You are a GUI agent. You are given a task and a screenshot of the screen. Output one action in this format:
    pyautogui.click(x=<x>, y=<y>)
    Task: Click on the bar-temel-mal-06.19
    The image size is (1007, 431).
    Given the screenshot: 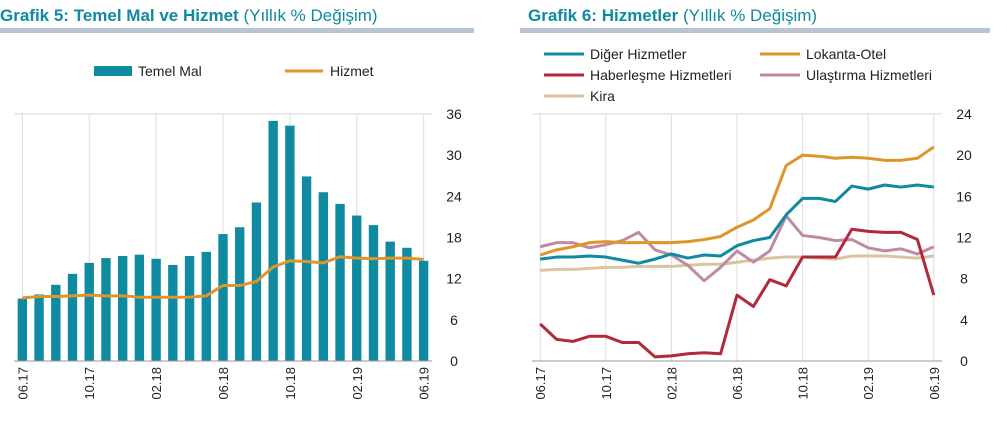 What is the action you would take?
    pyautogui.click(x=423, y=310)
    